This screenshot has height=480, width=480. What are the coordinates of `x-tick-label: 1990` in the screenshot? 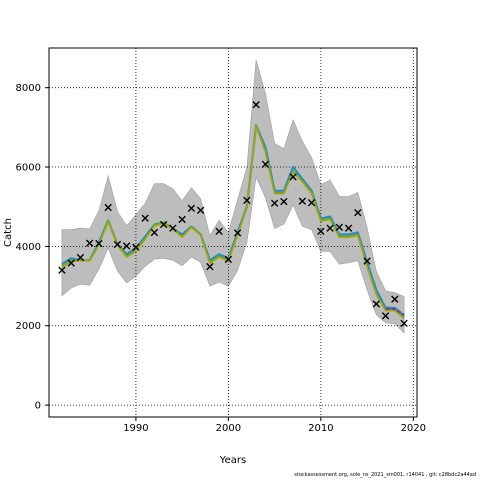 It's located at (135, 428).